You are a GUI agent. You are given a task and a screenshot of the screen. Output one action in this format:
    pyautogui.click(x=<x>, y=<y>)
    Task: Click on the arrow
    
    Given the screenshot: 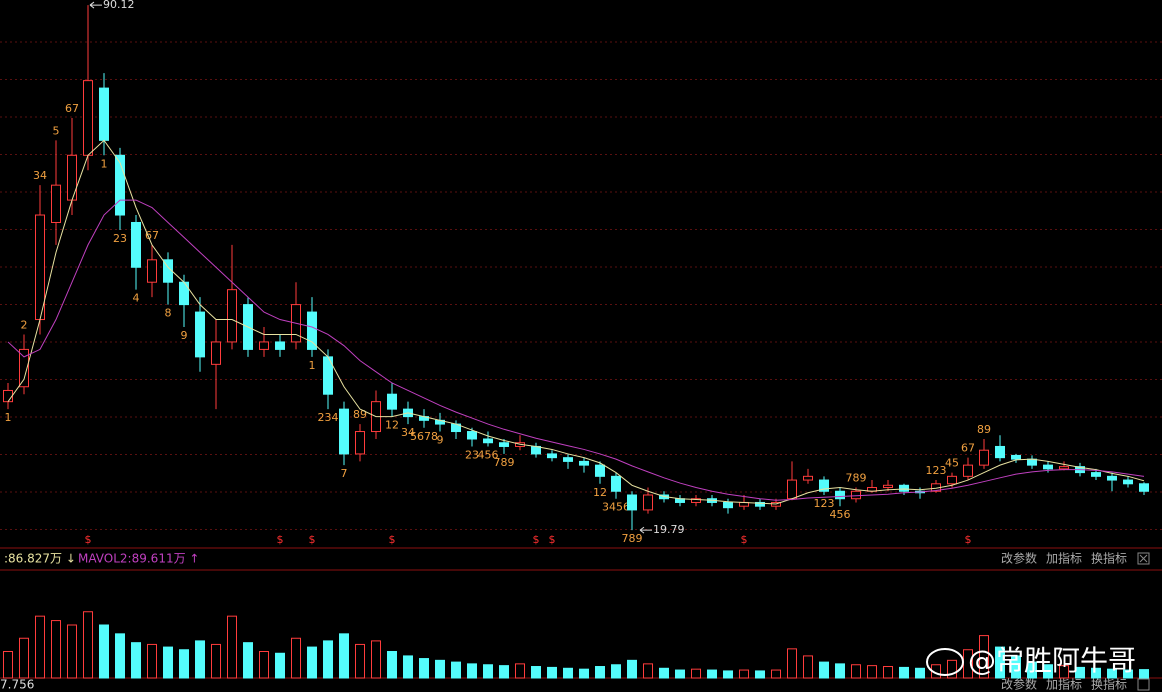 What is the action you would take?
    pyautogui.click(x=645, y=530)
    